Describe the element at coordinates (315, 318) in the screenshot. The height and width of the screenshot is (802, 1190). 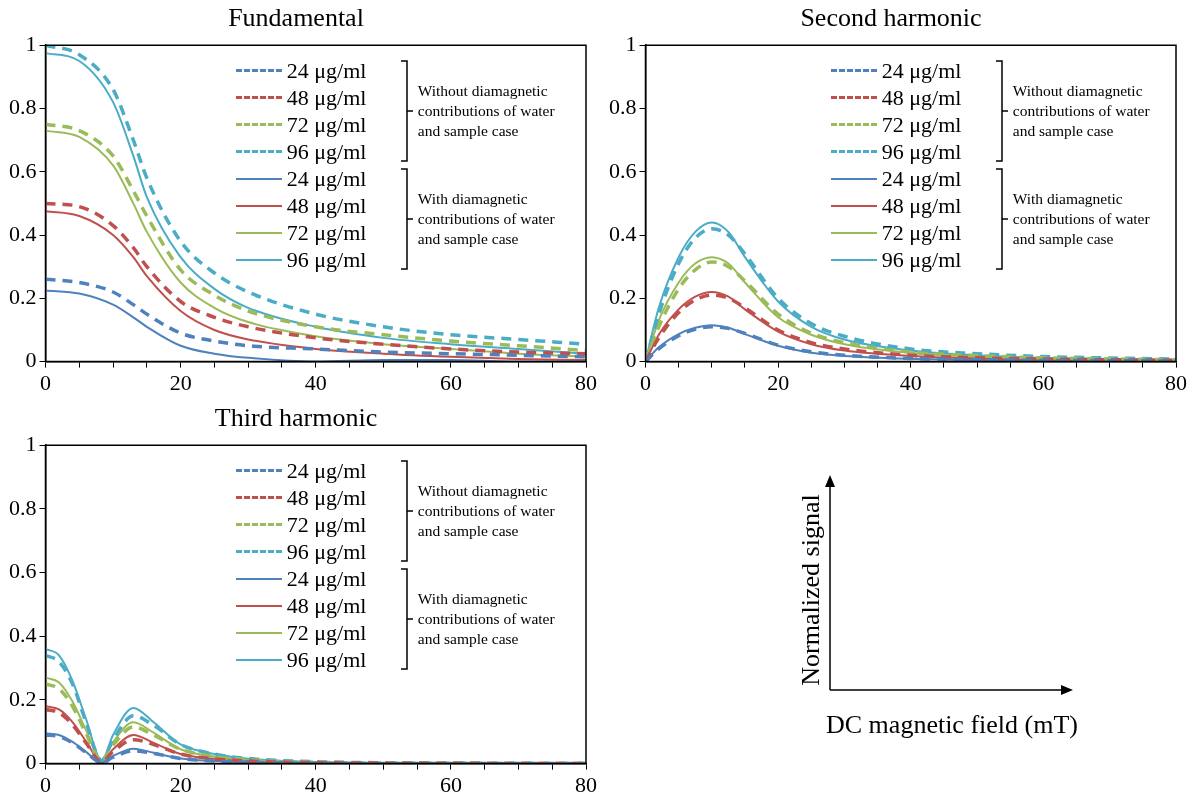
I see `line-series` at that location.